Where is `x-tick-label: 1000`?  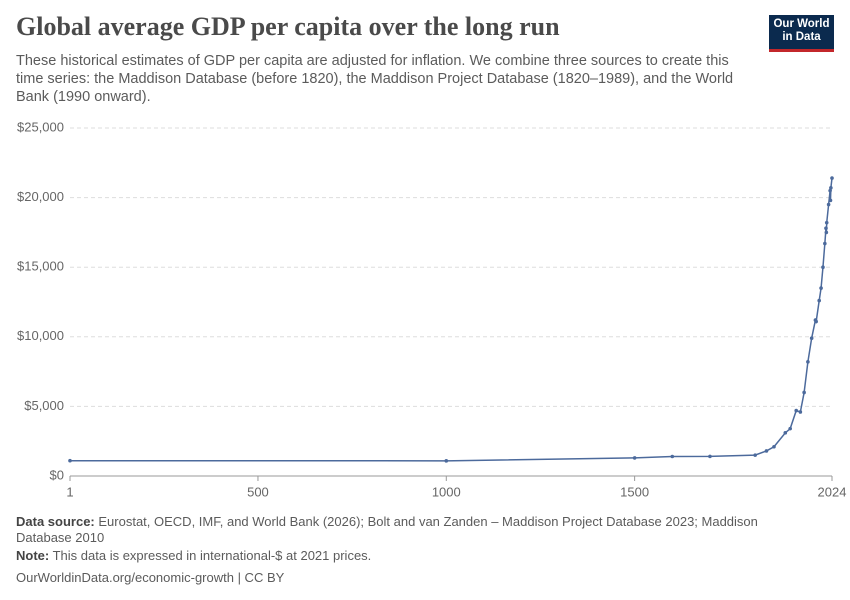 x-tick-label: 1000 is located at coordinates (446, 491).